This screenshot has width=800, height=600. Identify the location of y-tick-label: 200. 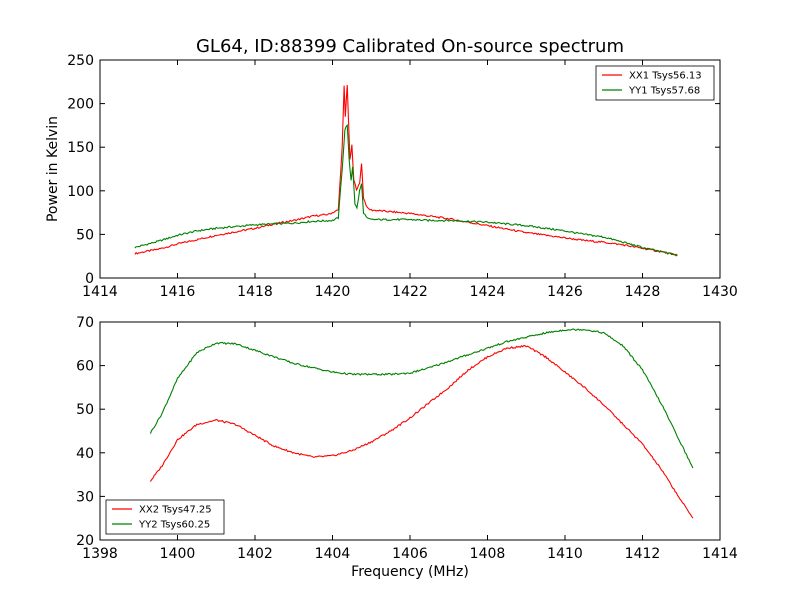
(80, 105).